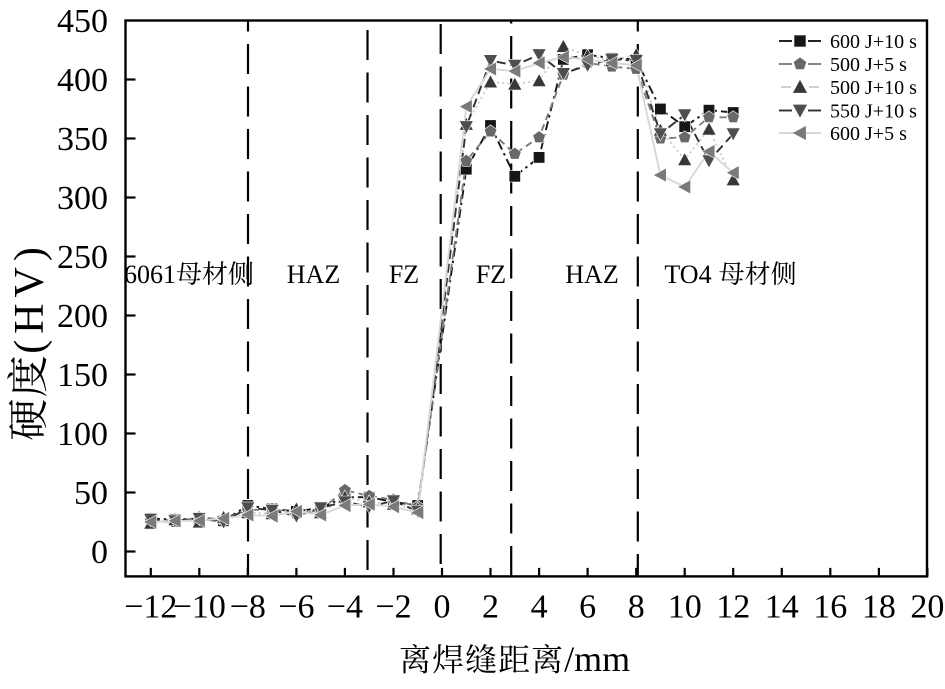  I want to click on svg-text: 20, so click(927, 607).